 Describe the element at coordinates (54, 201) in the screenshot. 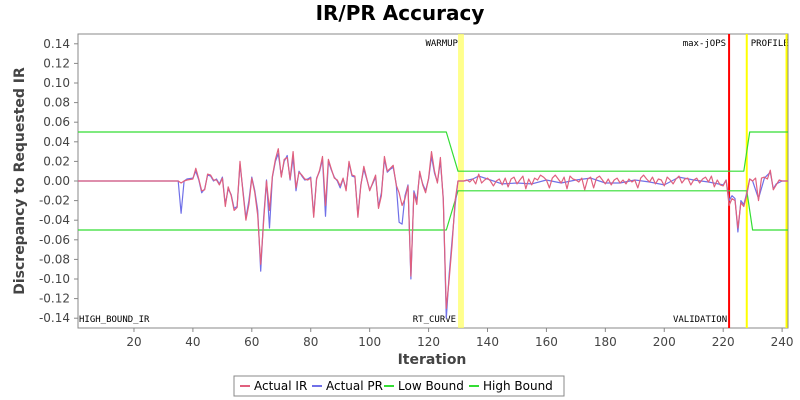

I see `y-tick-label: -0.02` at that location.